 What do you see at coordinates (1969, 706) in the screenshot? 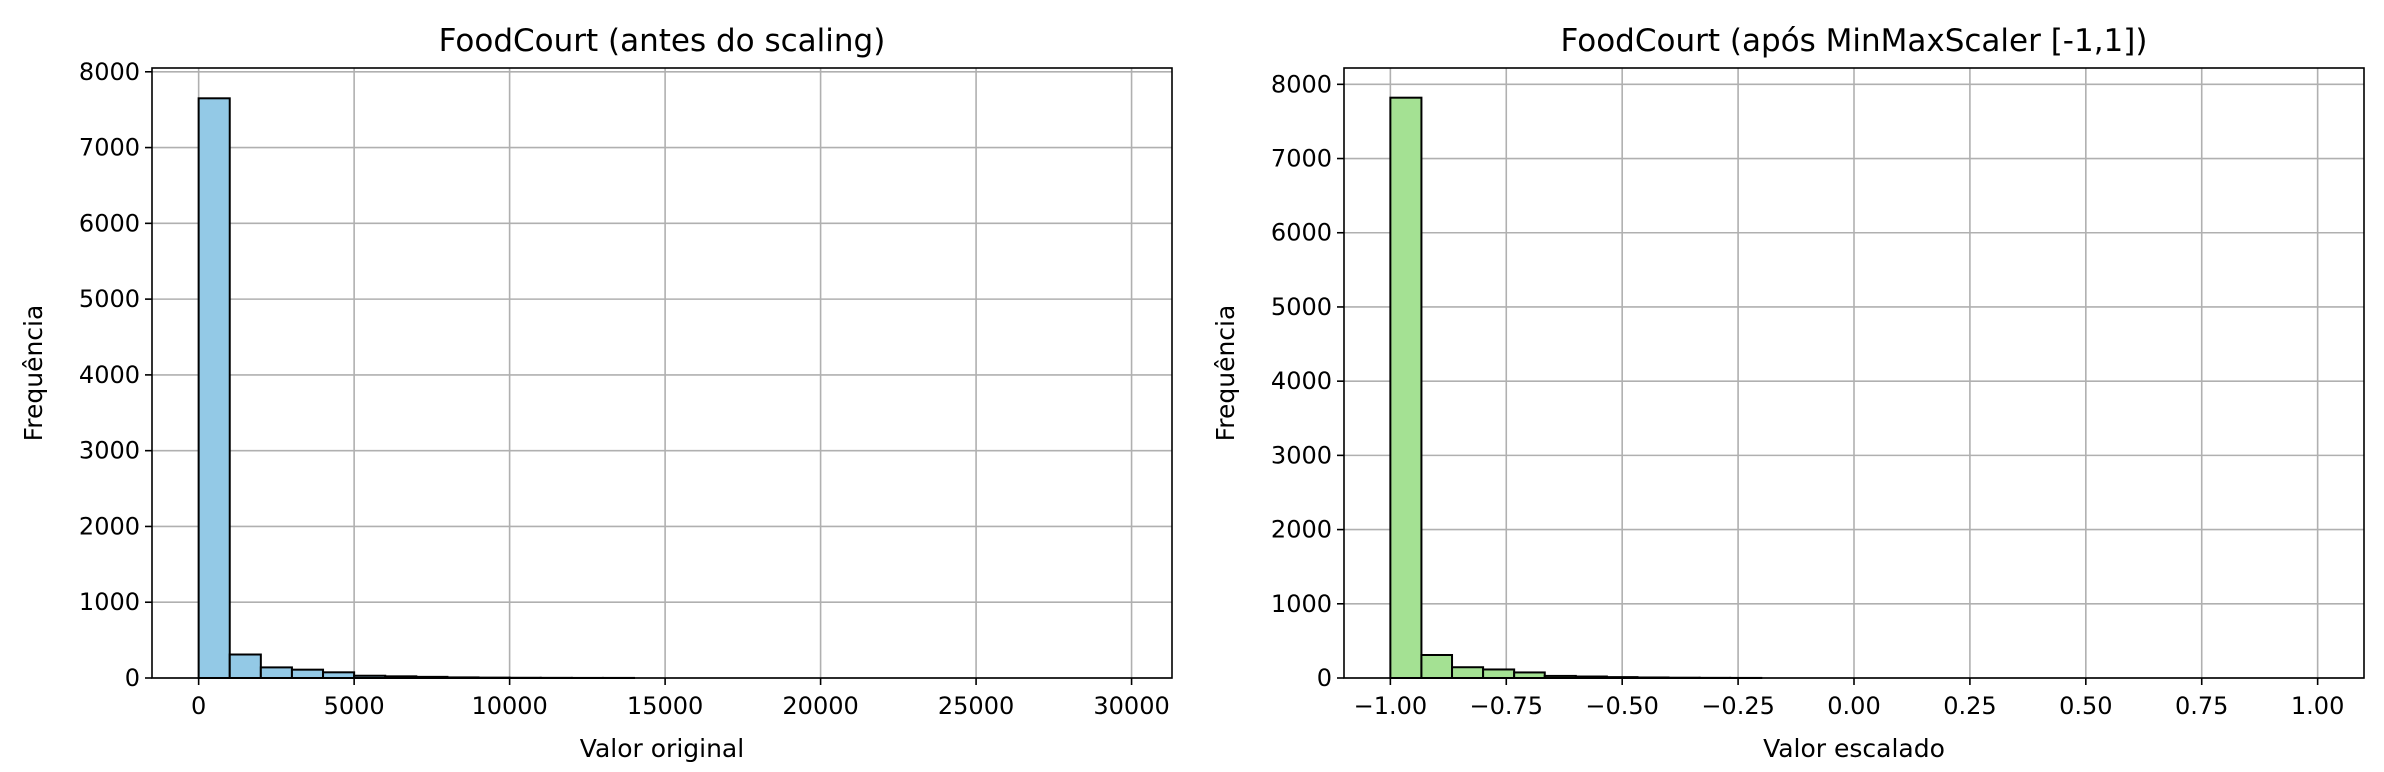
I see `x-tick-label: 0.25` at bounding box center [1969, 706].